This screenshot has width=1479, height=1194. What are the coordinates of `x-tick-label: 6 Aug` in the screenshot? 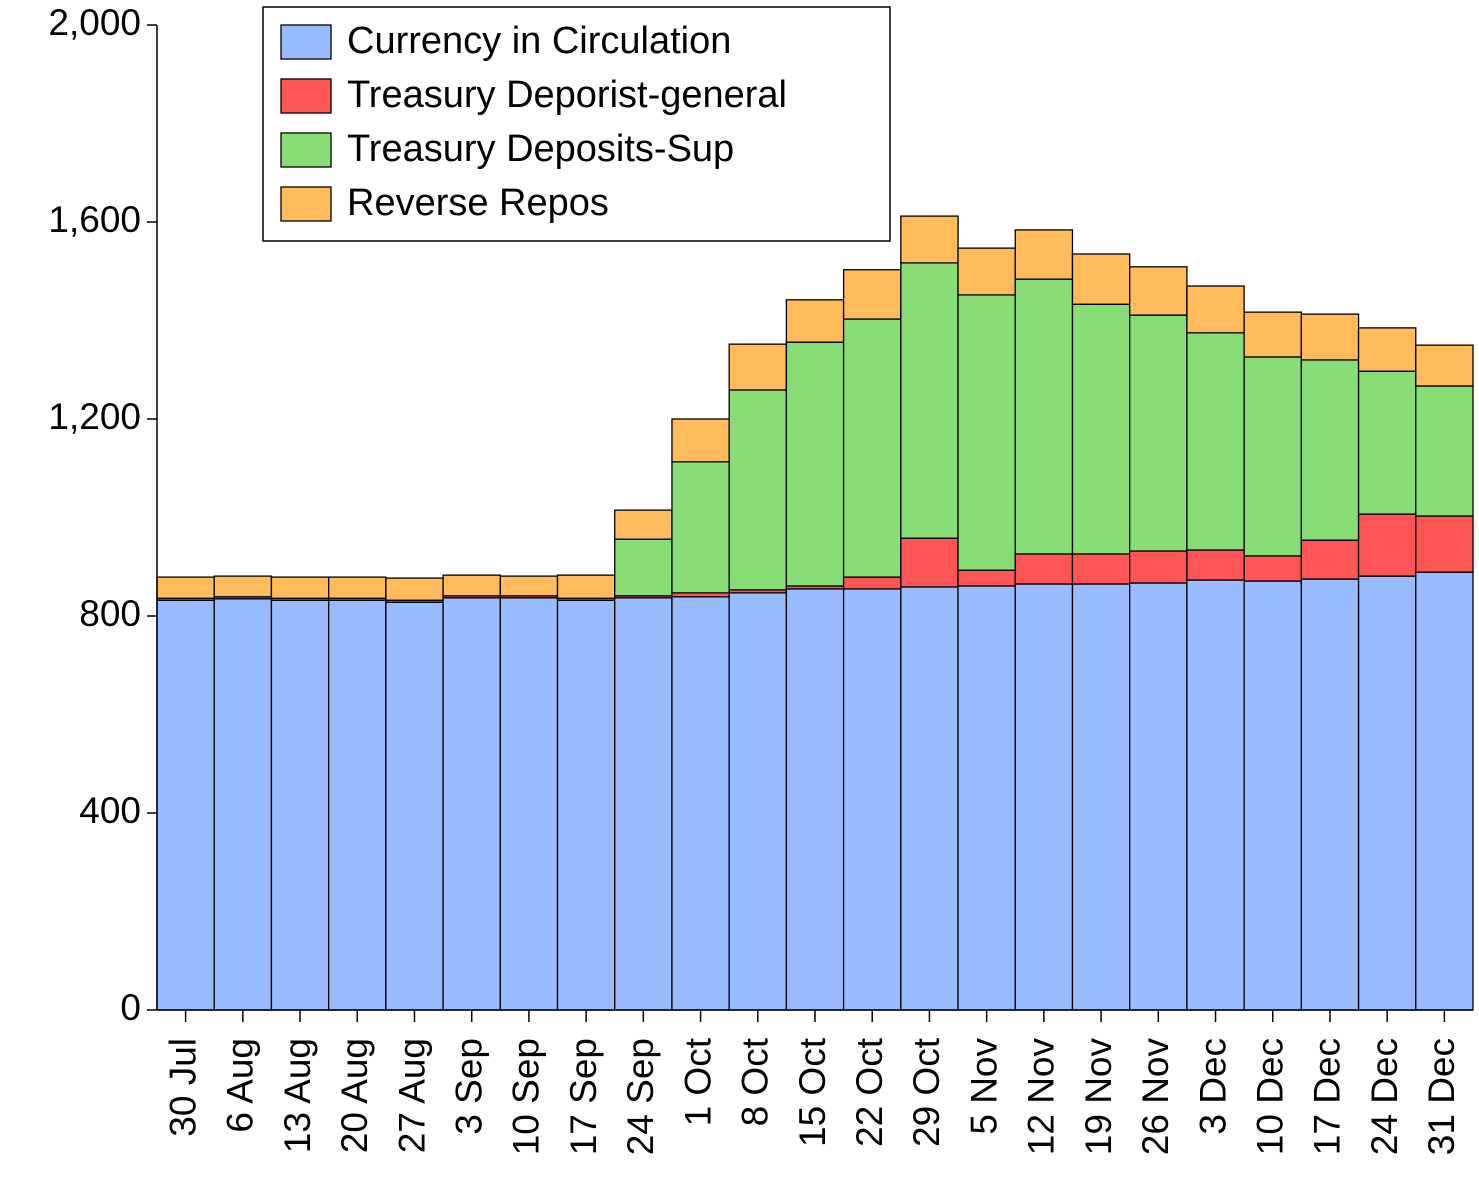 It's located at (240, 1085).